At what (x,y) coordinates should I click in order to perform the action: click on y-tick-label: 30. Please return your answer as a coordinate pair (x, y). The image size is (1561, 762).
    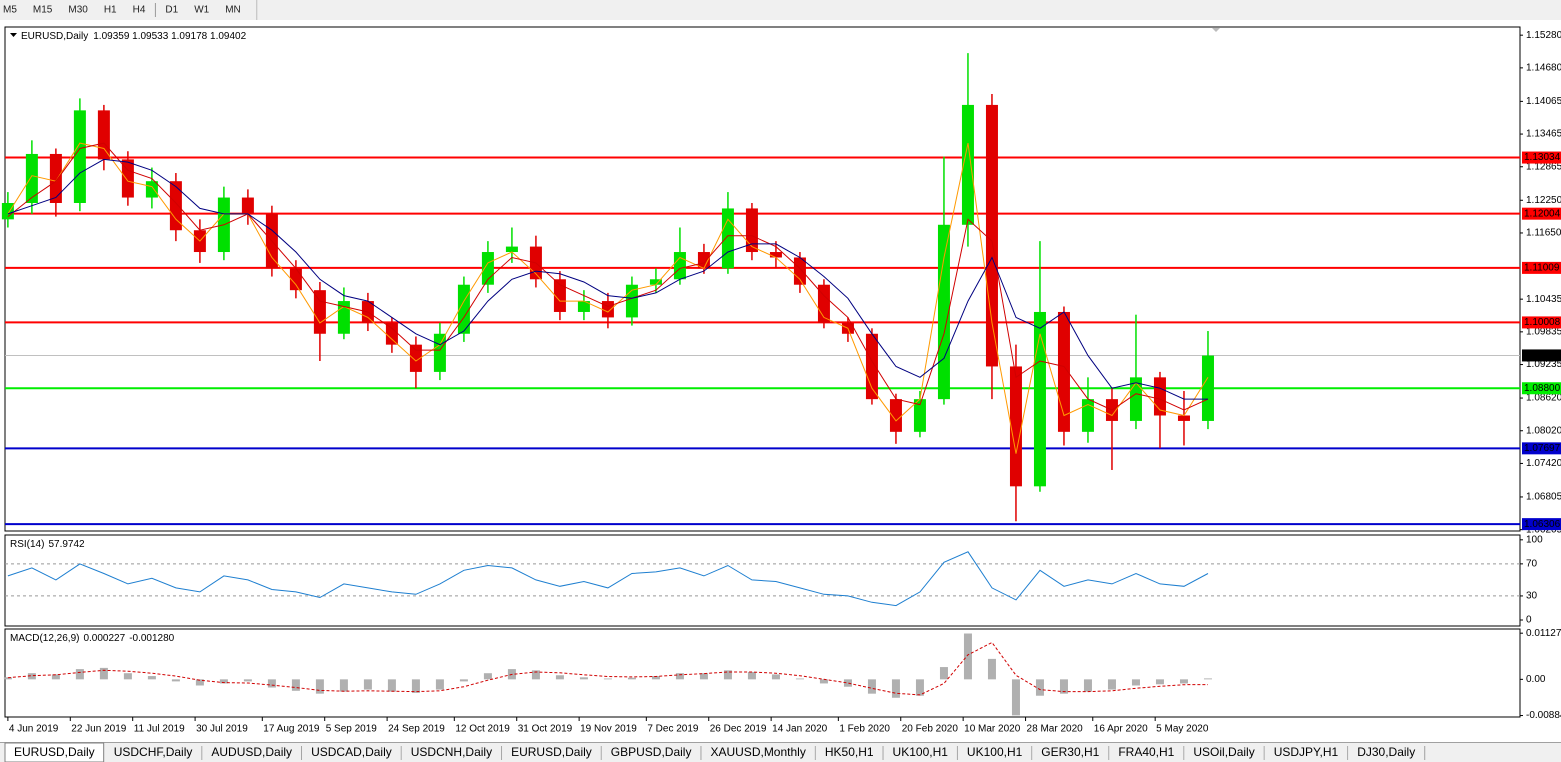
    Looking at the image, I should click on (1532, 596).